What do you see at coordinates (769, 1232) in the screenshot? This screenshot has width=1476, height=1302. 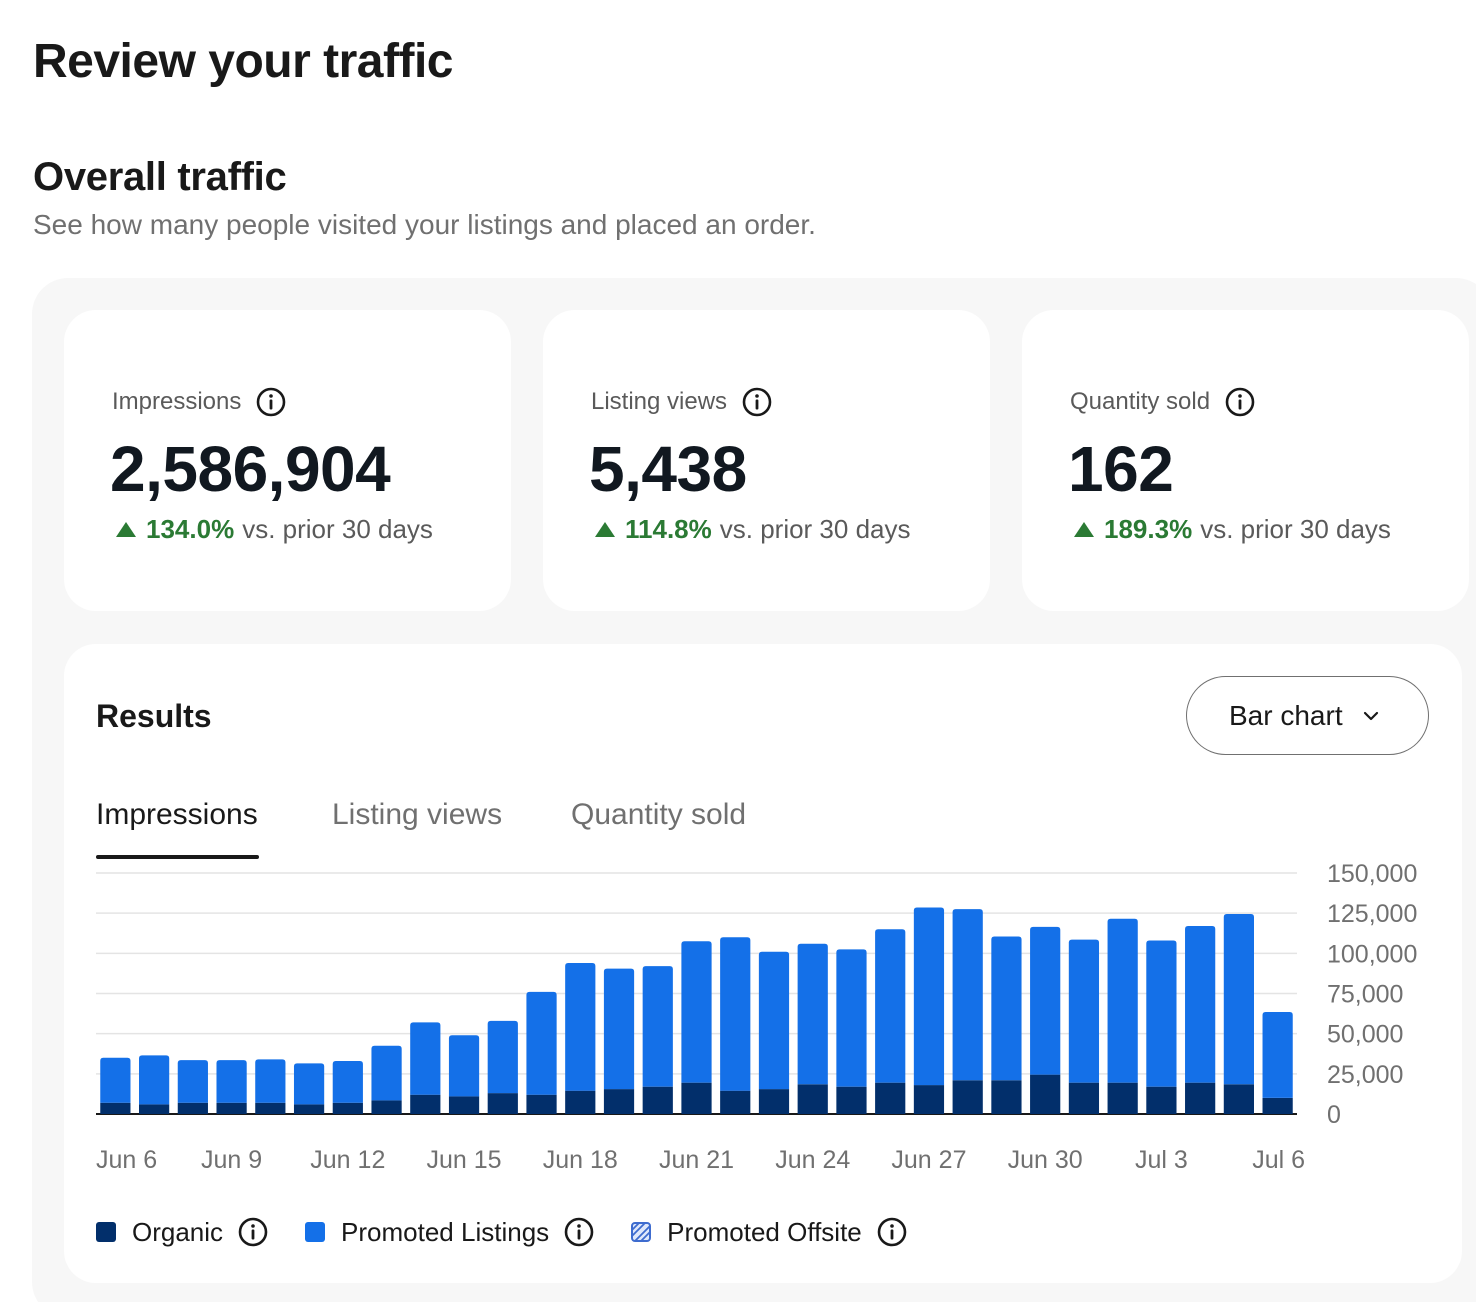 I see `legend-item-promoted-offsite: Promoted Offsite` at bounding box center [769, 1232].